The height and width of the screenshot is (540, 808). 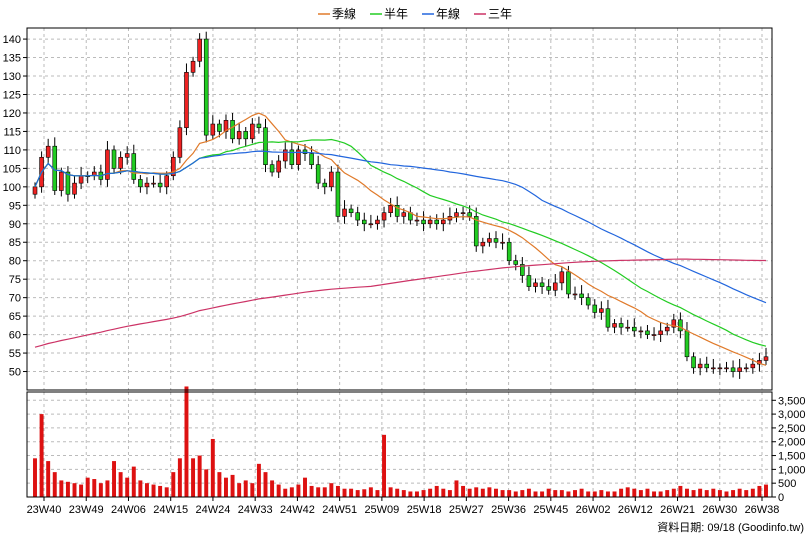 What do you see at coordinates (15, 373) in the screenshot?
I see `price-tick-label: 50` at bounding box center [15, 373].